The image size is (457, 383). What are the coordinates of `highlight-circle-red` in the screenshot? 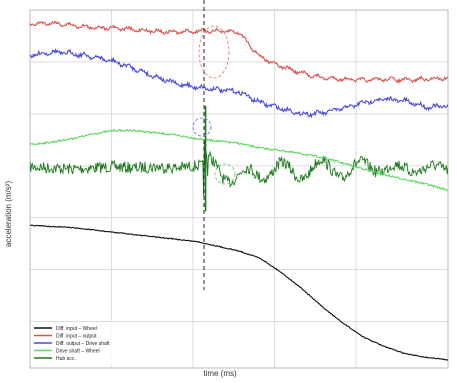 It's located at (214, 52).